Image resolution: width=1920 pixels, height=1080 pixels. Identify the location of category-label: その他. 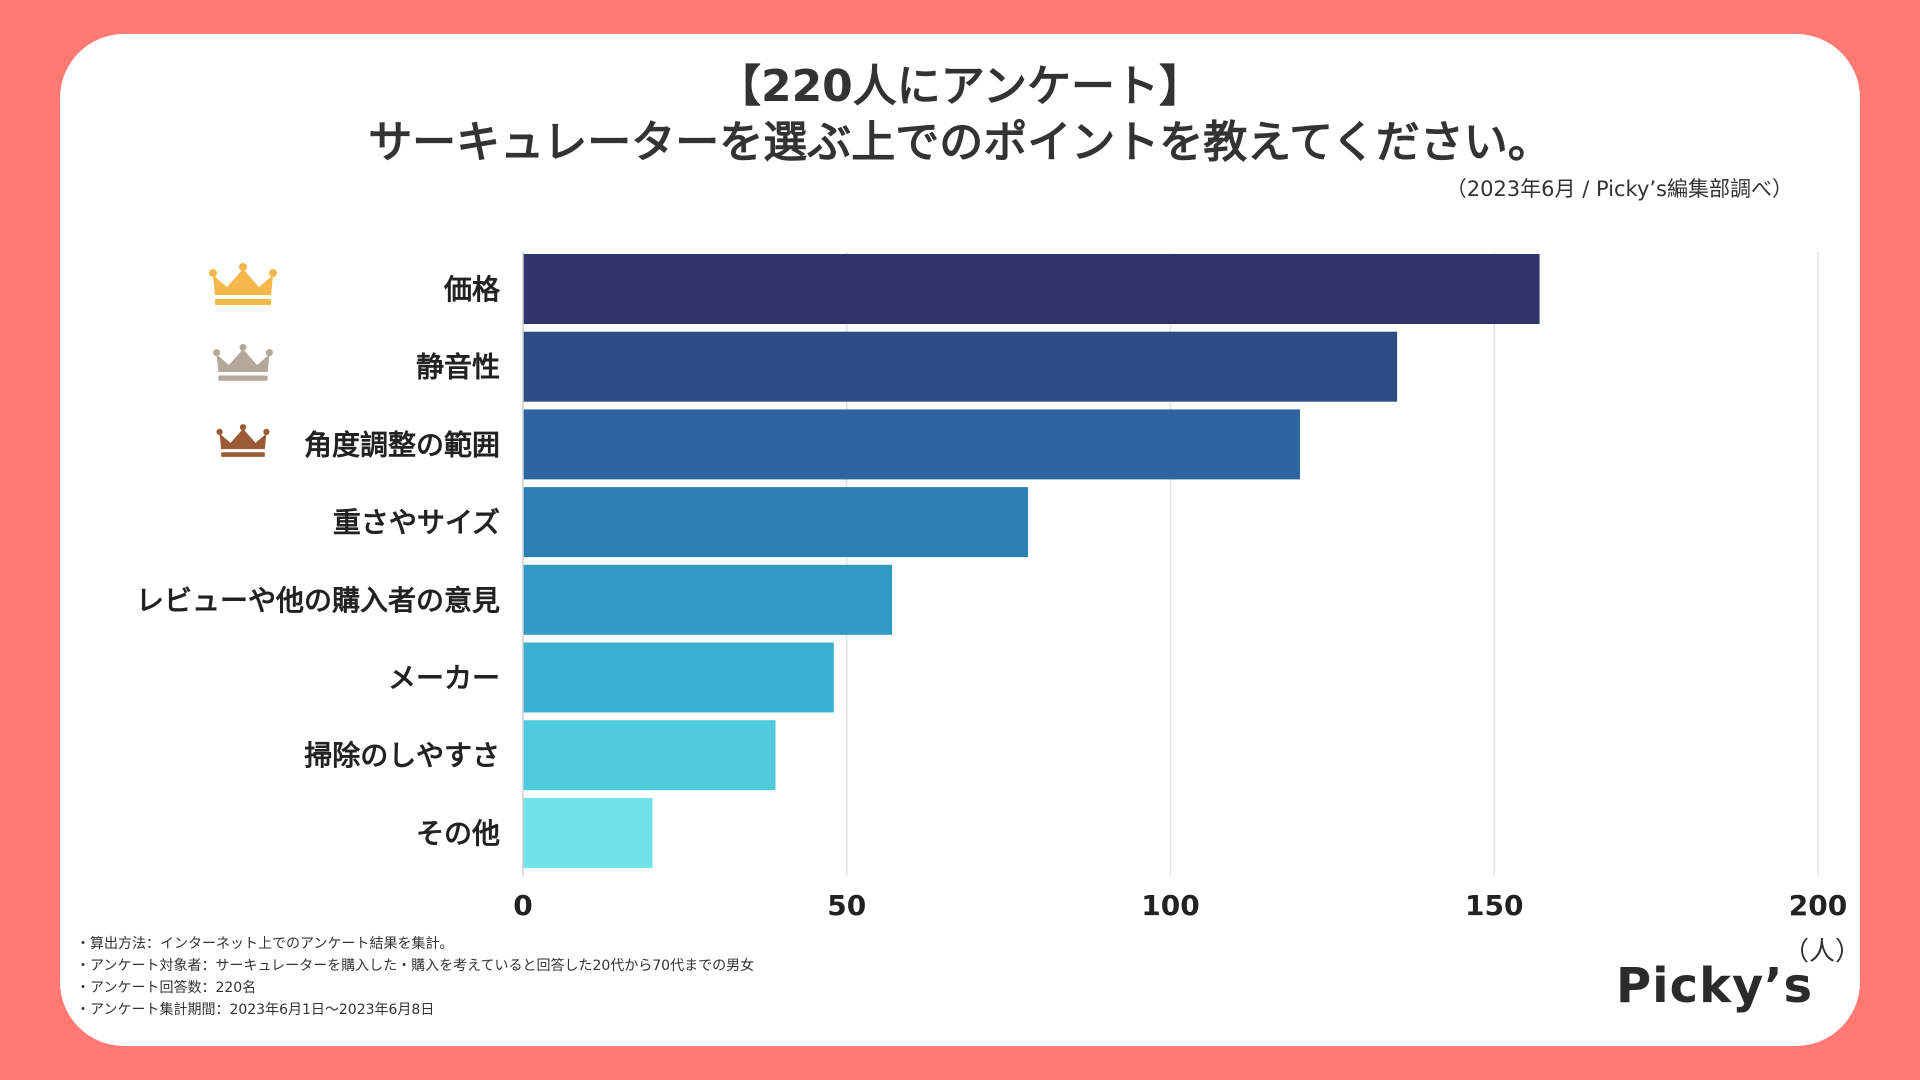
(458, 833).